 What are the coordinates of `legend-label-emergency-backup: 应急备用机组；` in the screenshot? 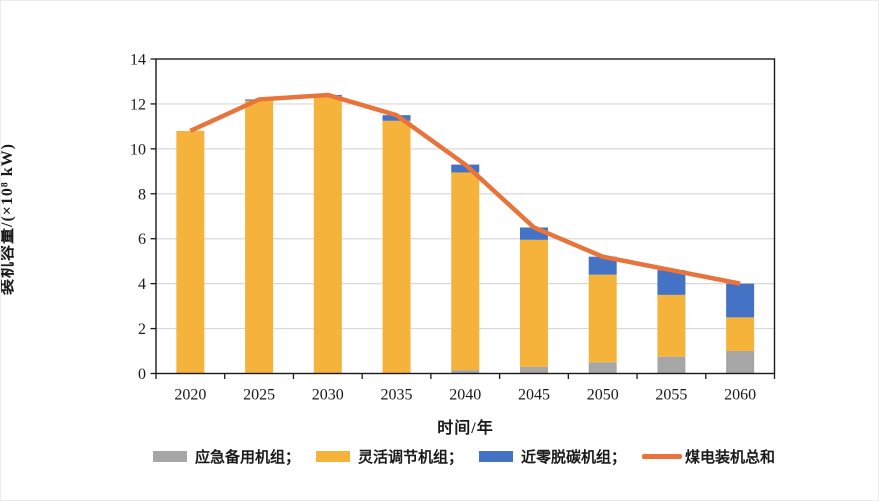 It's located at (248, 458).